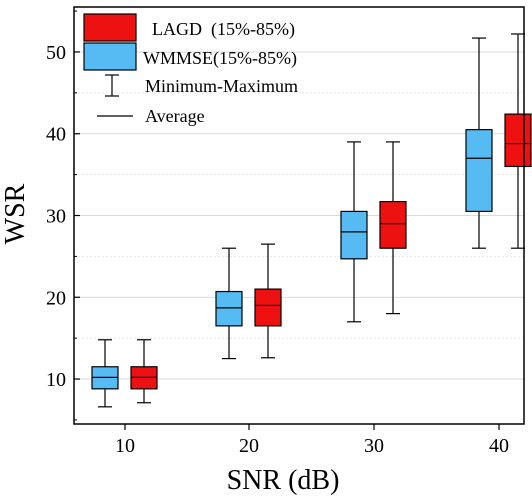  What do you see at coordinates (220, 58) in the screenshot?
I see `legend-wmmse-label: WMMSE(15%-85%)` at bounding box center [220, 58].